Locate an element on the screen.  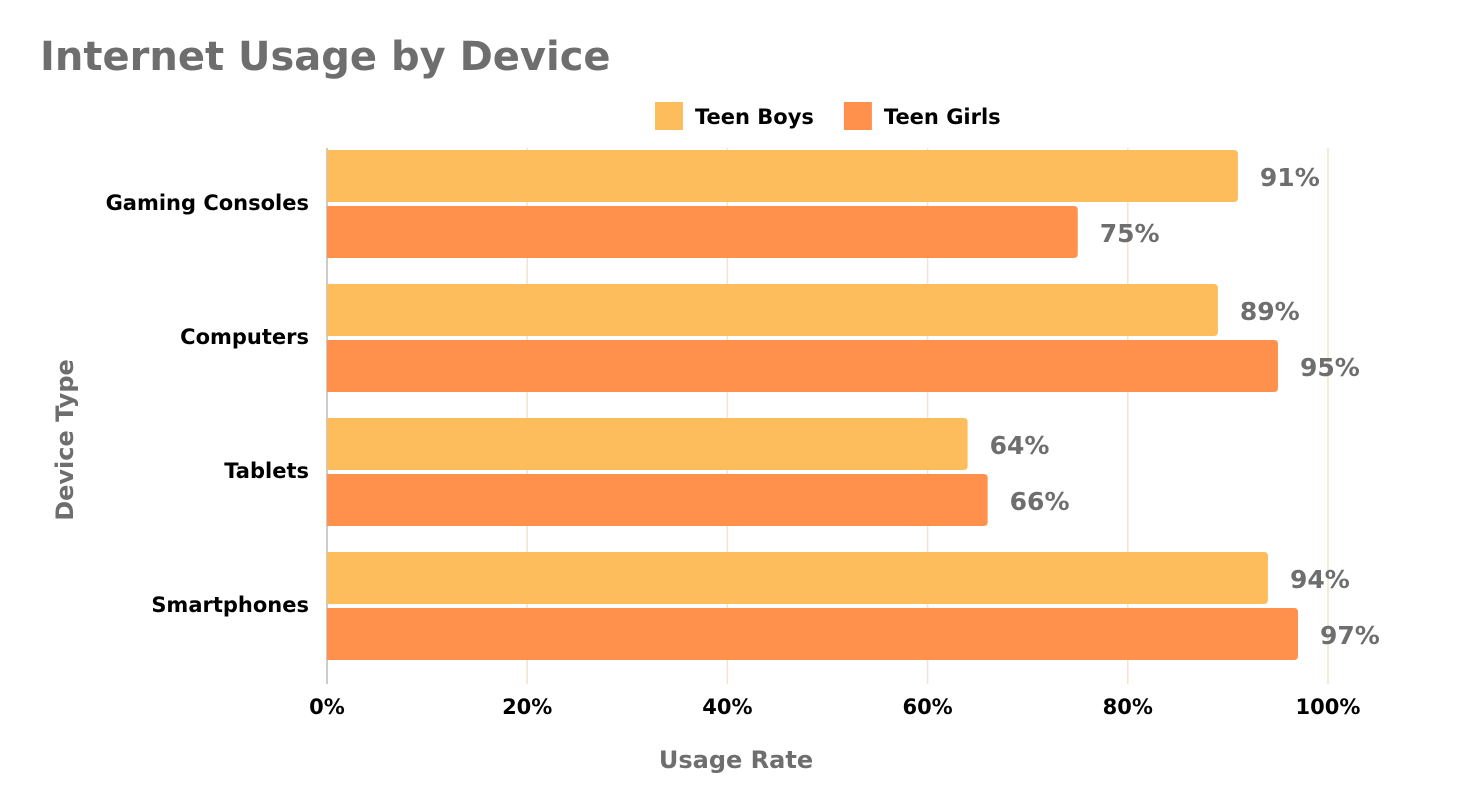
y-axis-label: Device Type is located at coordinates (65, 440).